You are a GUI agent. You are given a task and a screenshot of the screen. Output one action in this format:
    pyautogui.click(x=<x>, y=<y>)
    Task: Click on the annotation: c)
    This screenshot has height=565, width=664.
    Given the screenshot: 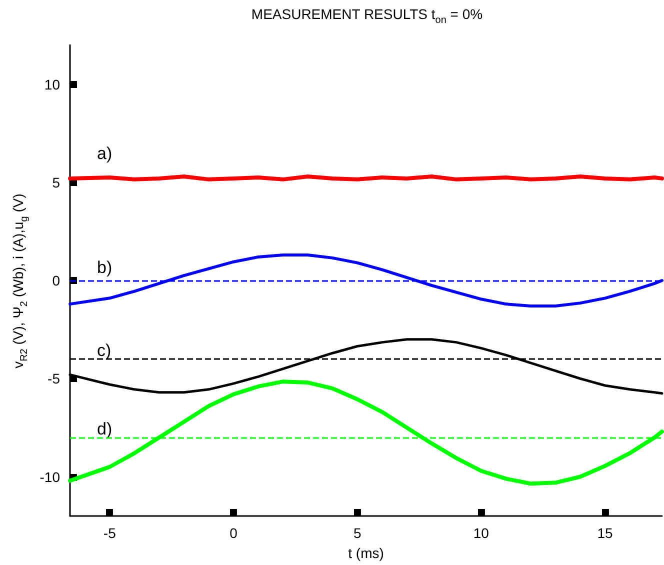 What is the action you would take?
    pyautogui.click(x=104, y=350)
    